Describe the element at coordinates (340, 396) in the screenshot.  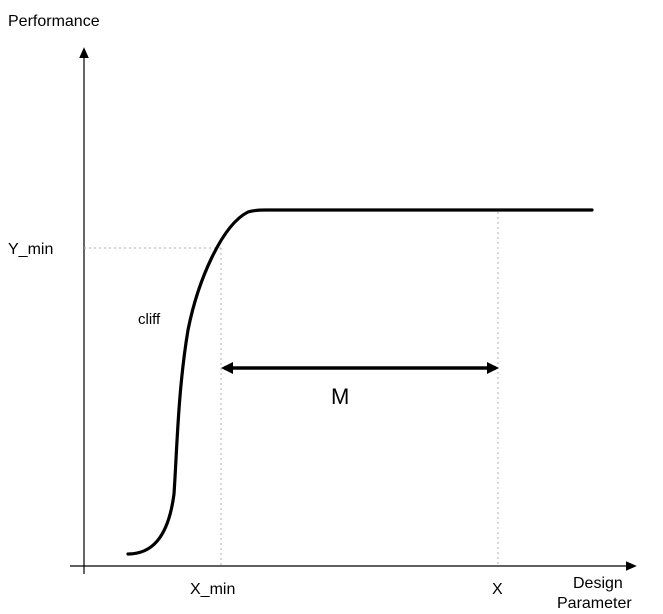
I see `margin-label: M` at that location.